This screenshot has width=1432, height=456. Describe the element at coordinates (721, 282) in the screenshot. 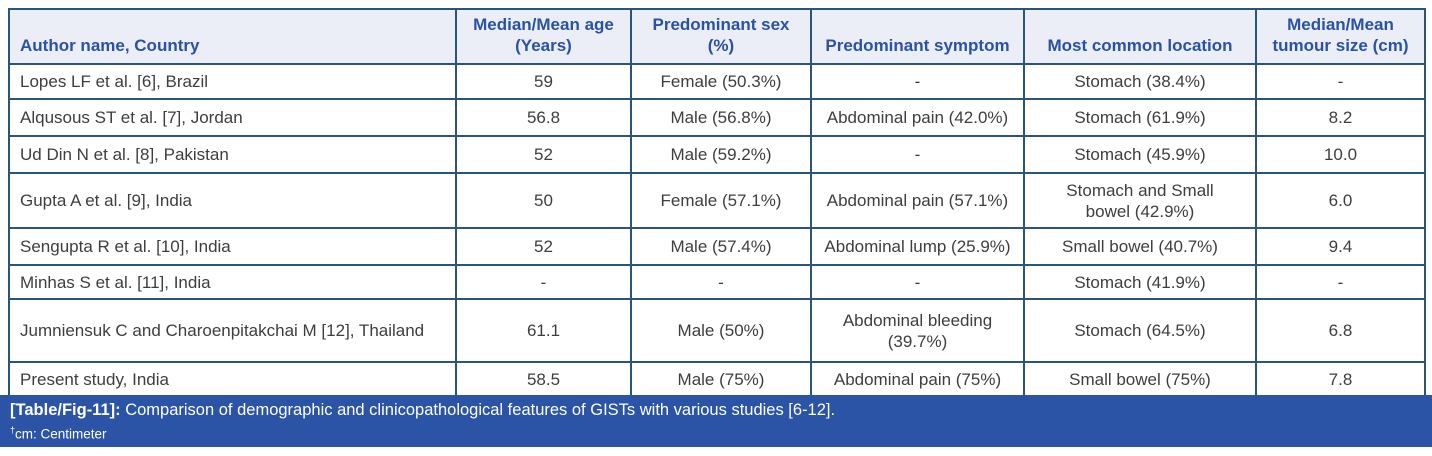

I see `cell-sex: -` at that location.